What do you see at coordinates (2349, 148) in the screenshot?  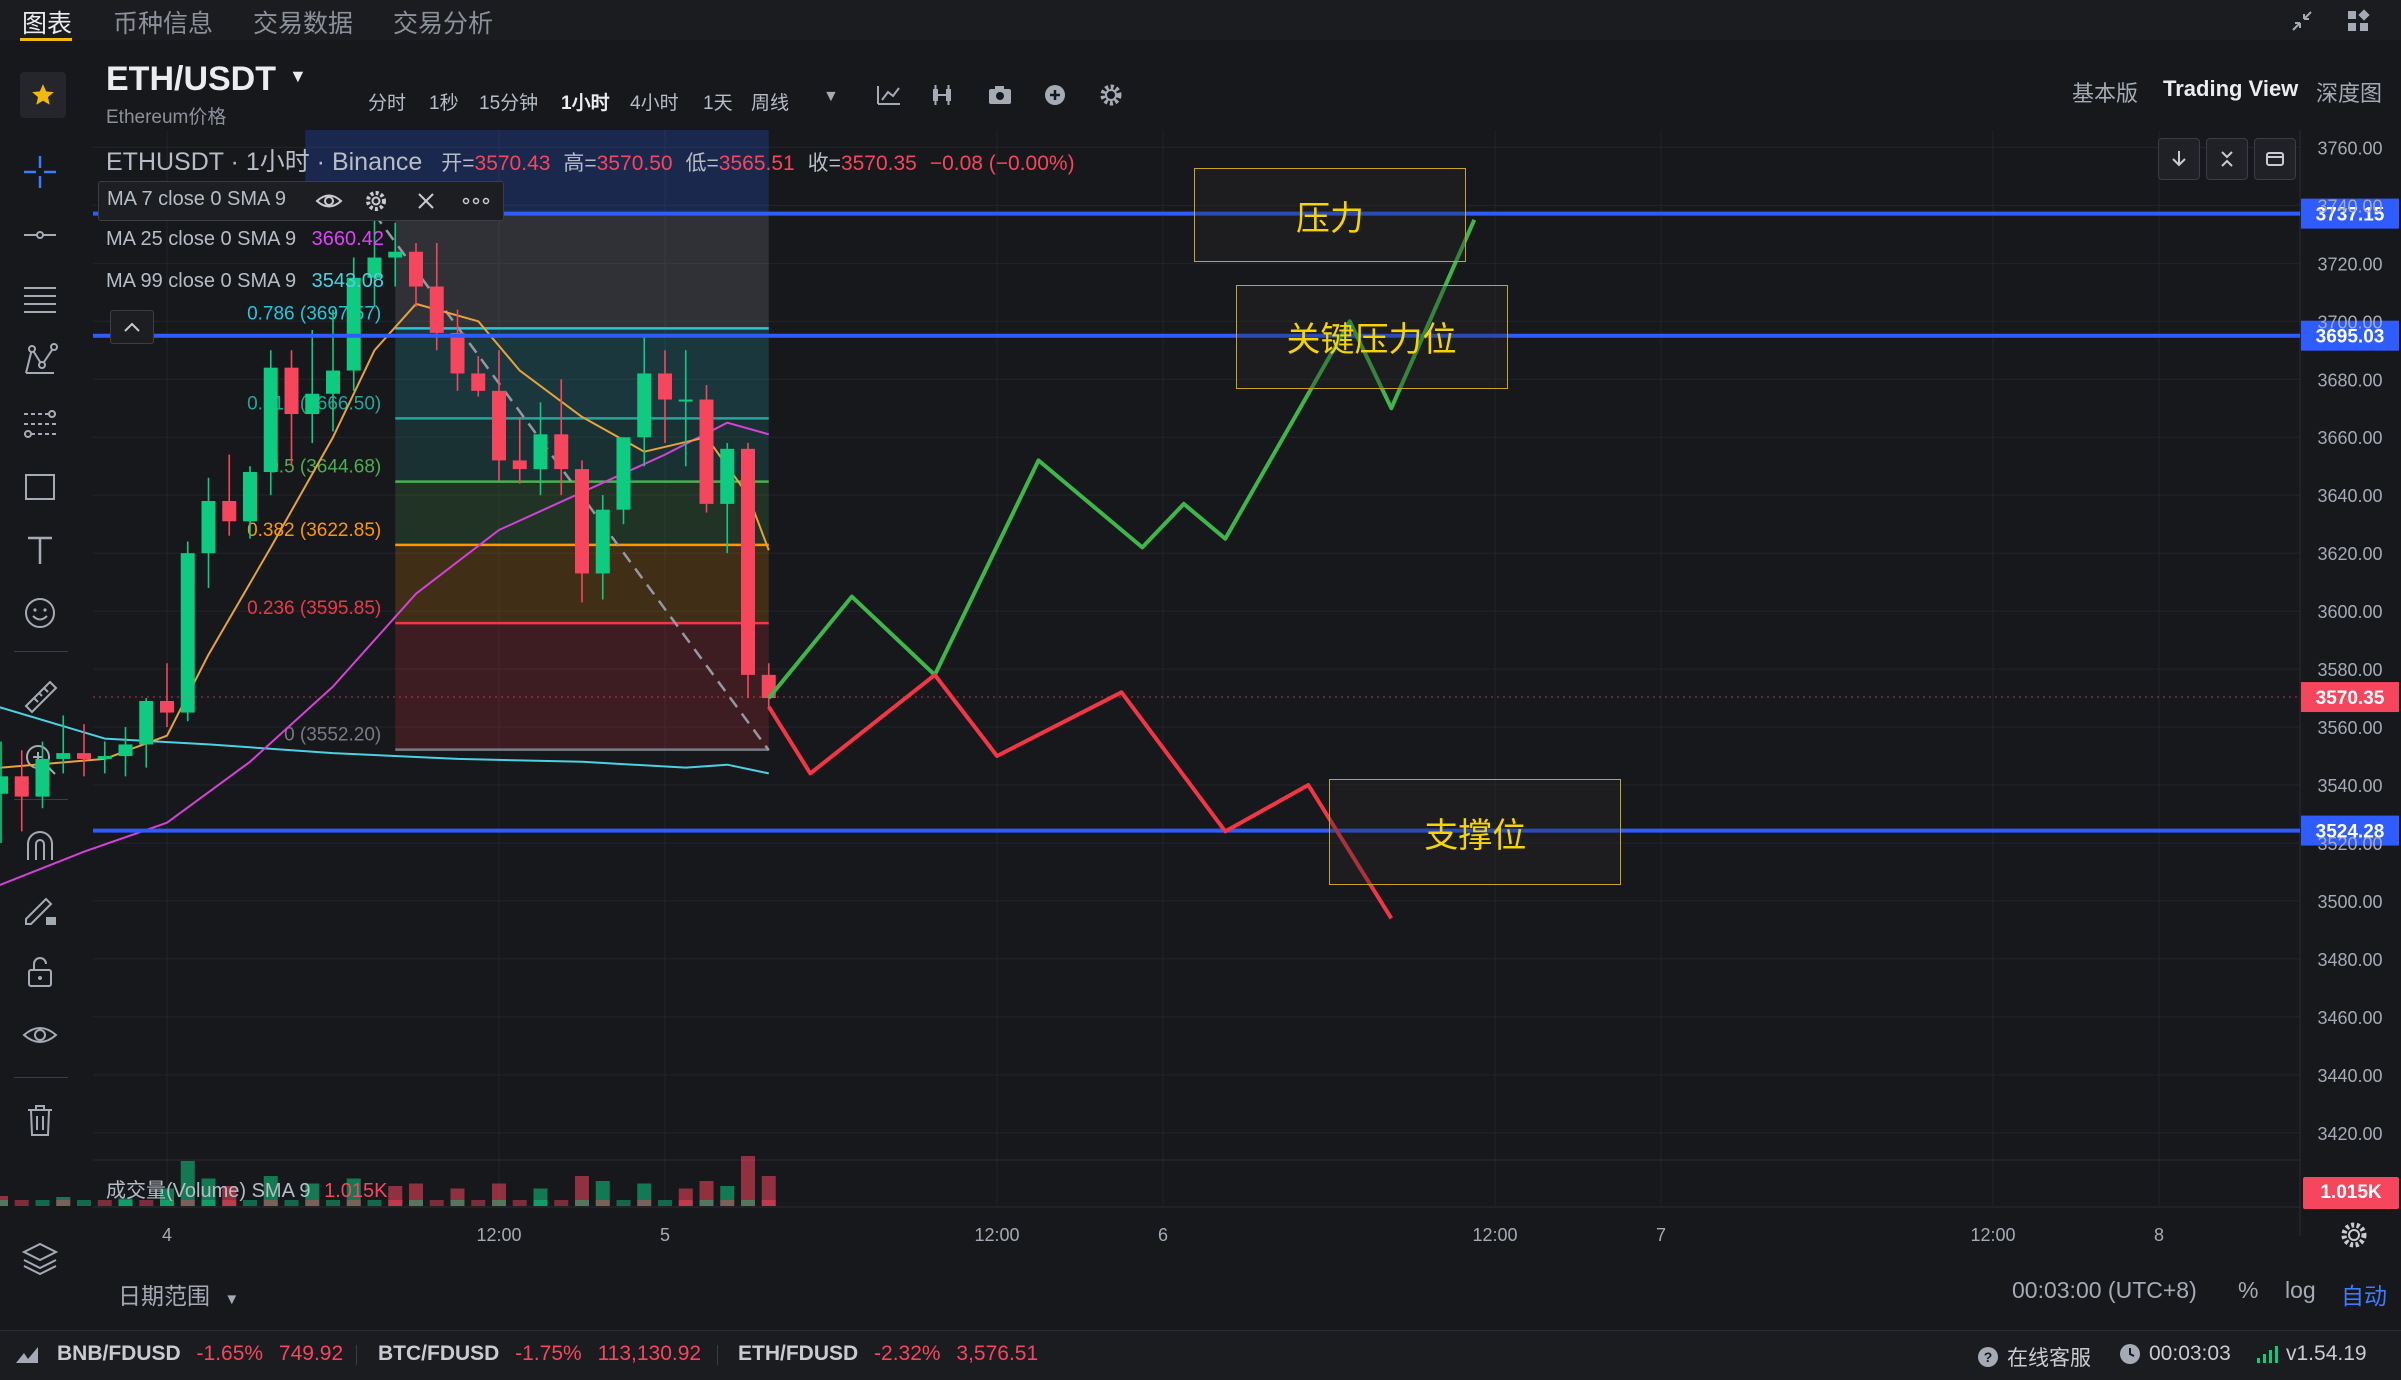 I see `price-tick-label: 3760.00` at bounding box center [2349, 148].